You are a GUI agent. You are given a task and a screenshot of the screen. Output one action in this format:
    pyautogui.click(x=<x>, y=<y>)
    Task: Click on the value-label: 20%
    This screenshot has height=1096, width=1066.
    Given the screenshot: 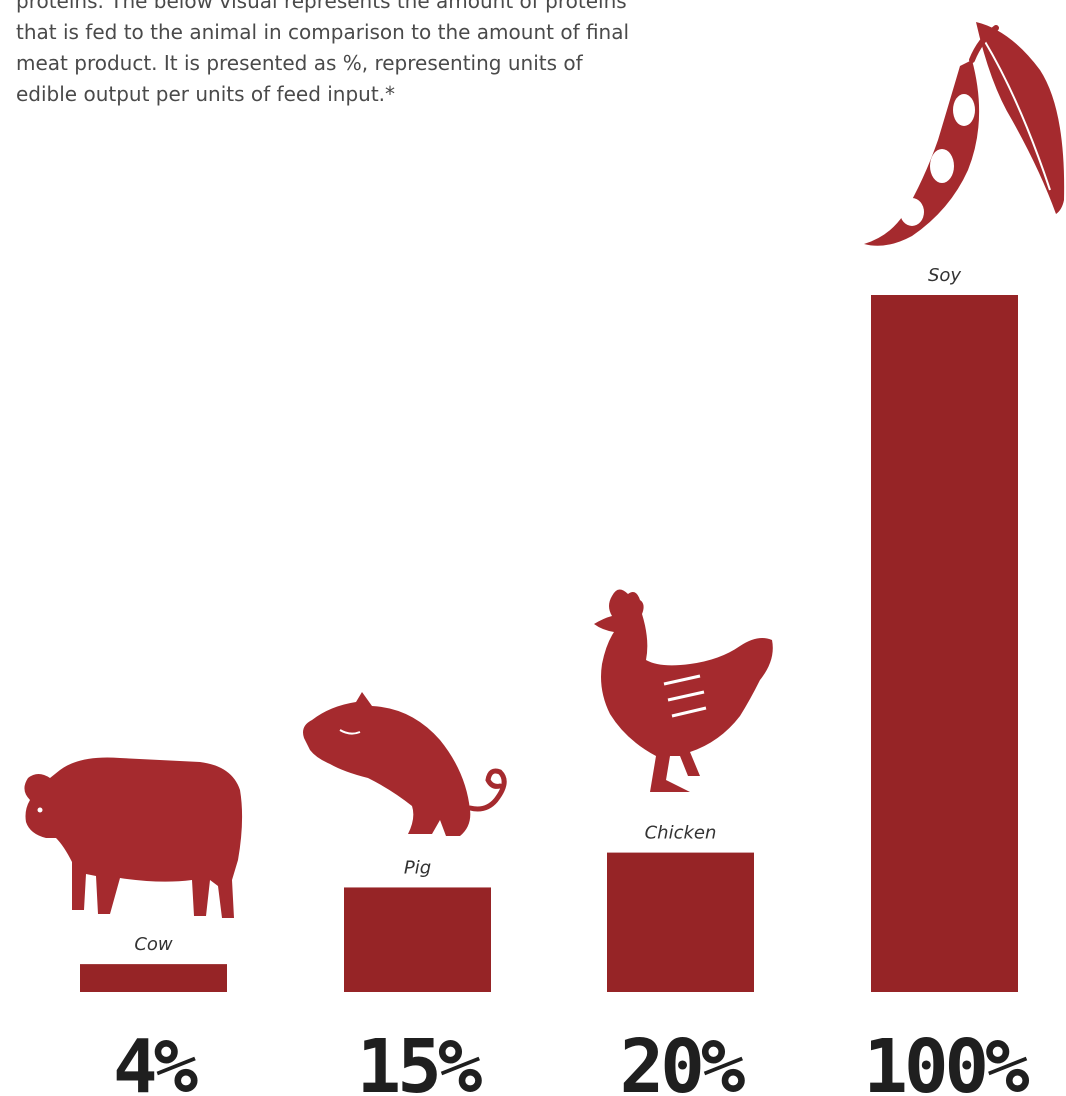 What is the action you would take?
    pyautogui.click(x=683, y=1060)
    